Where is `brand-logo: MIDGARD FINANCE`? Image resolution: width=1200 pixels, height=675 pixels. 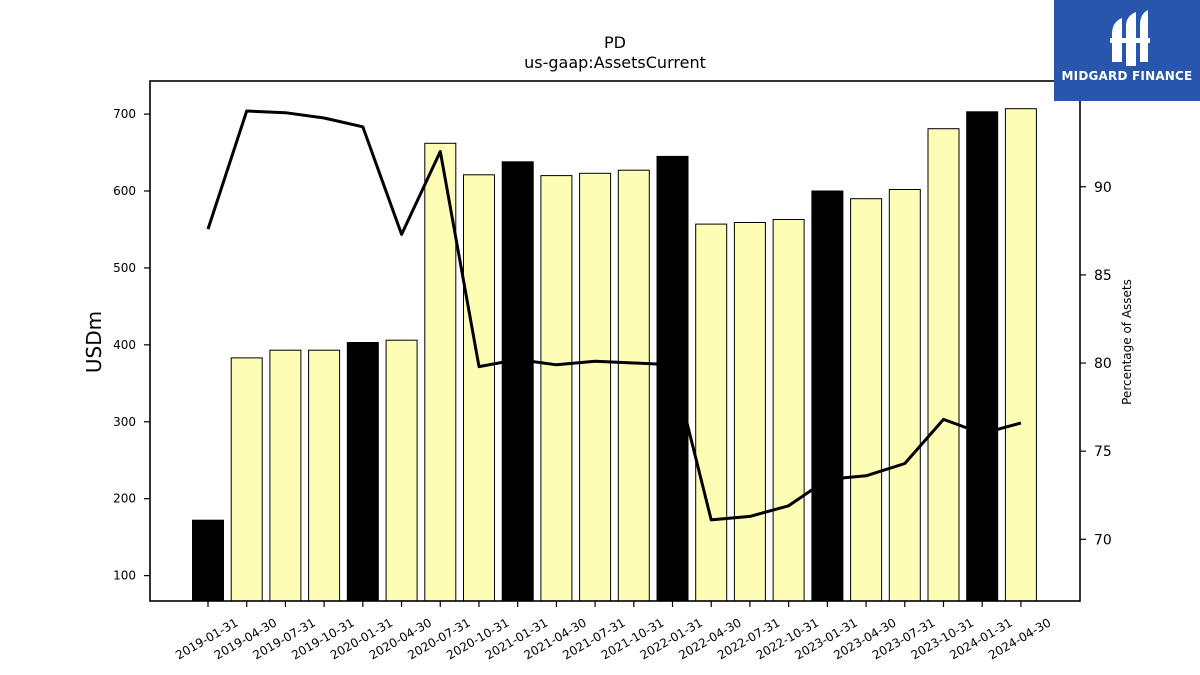
brand-logo: MIDGARD FINANCE is located at coordinates (1127, 50).